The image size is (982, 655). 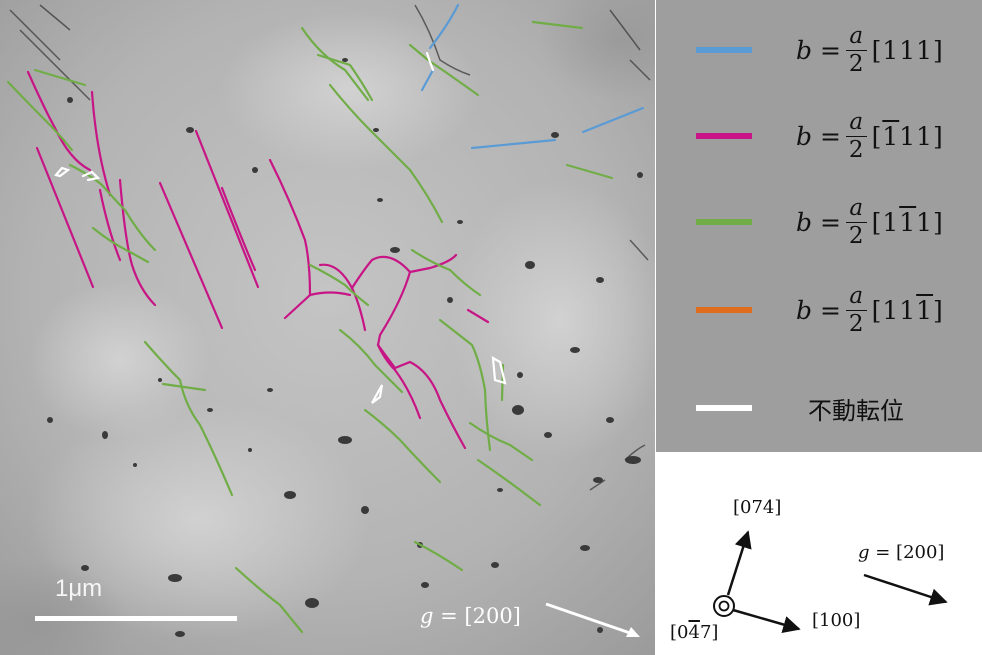 I want to click on axis-047-label: [047], so click(x=694, y=632).